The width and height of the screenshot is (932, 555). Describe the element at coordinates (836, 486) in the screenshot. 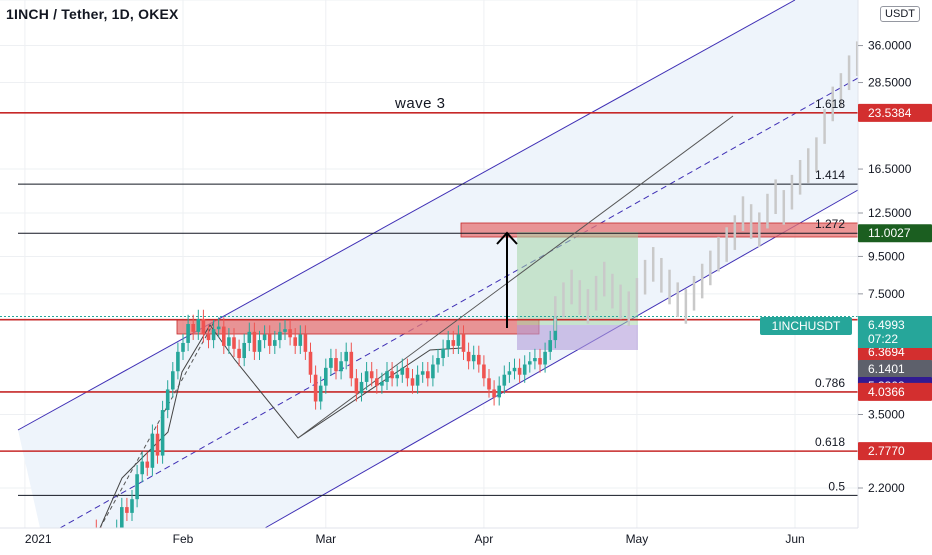

I see `fib-level-label: 0.5` at that location.